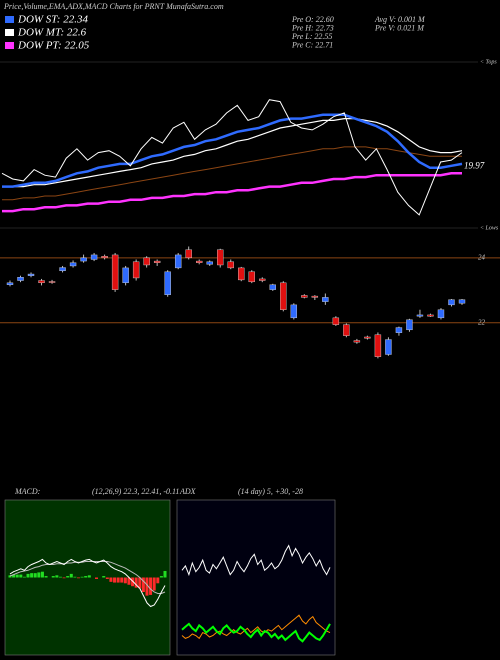 Image resolution: width=500 pixels, height=660 pixels. I want to click on tops-note: < Tops, so click(488, 62).